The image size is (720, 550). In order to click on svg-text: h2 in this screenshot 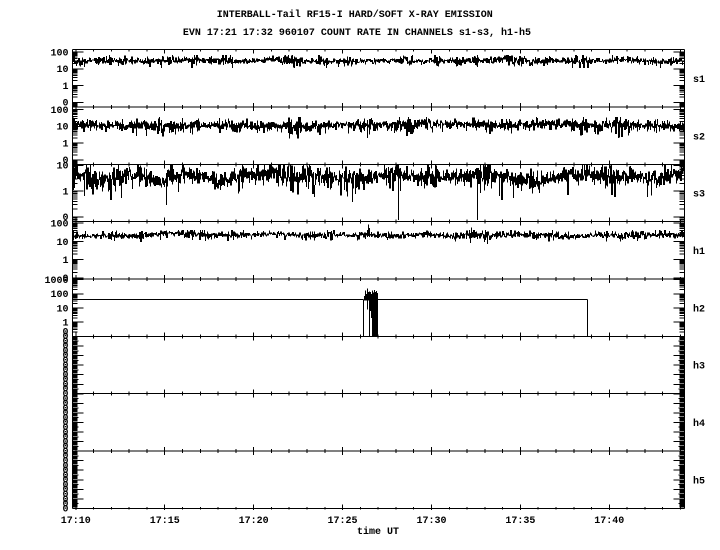, I will do `click(699, 309)`.